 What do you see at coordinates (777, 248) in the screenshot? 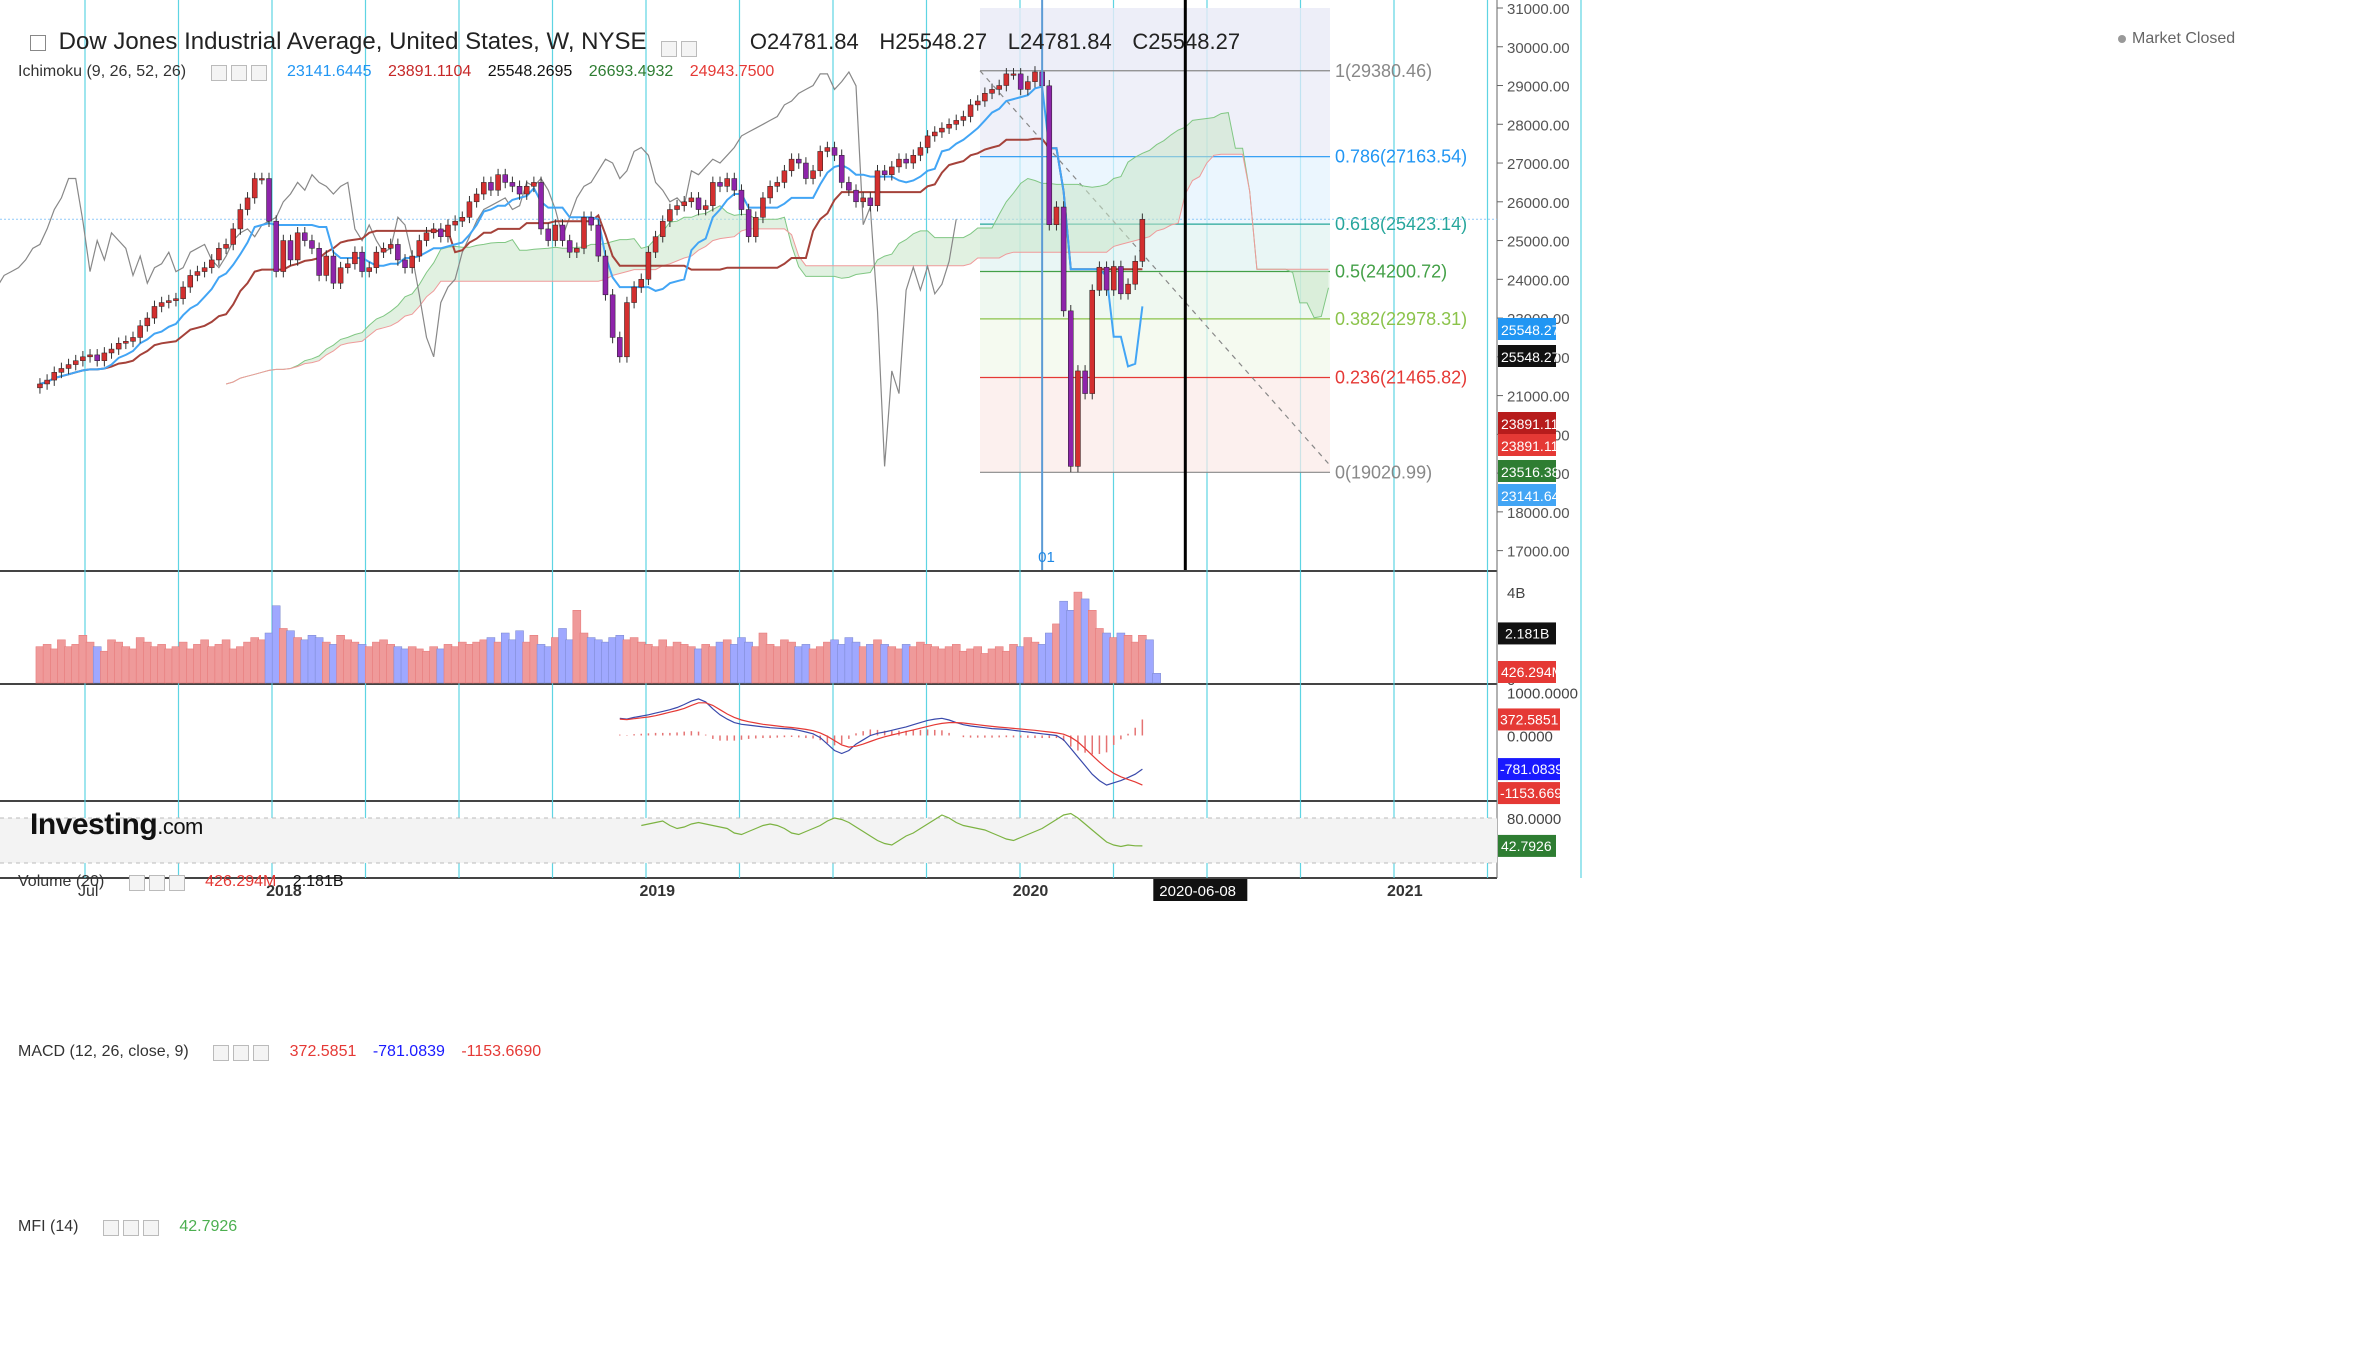
I see `ichimoku-cloud` at bounding box center [777, 248].